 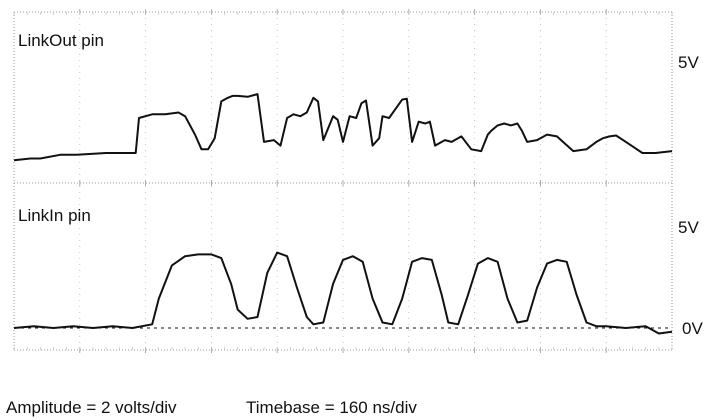 I want to click on amplitude-label: Amplitude = 2 volts/div, so click(x=91, y=407).